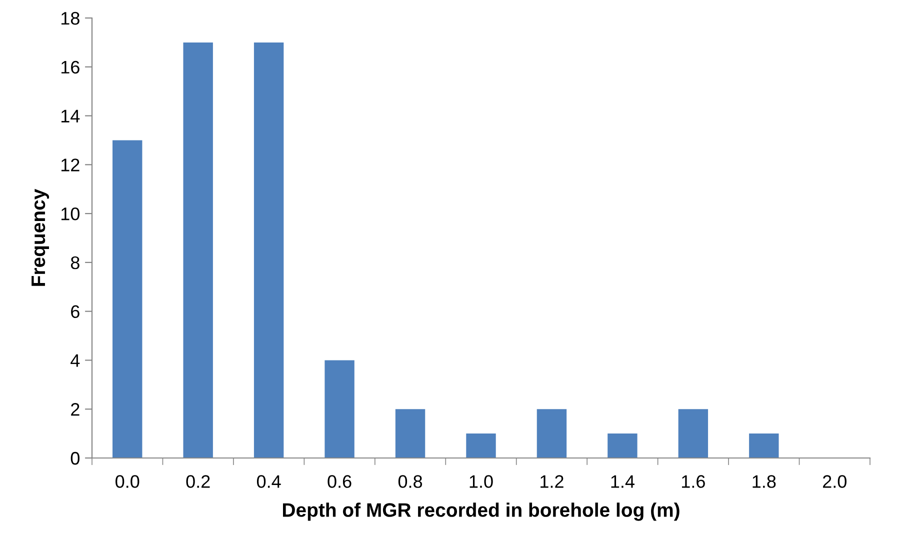 The image size is (910, 544). I want to click on y-tick-label: 0, so click(75, 458).